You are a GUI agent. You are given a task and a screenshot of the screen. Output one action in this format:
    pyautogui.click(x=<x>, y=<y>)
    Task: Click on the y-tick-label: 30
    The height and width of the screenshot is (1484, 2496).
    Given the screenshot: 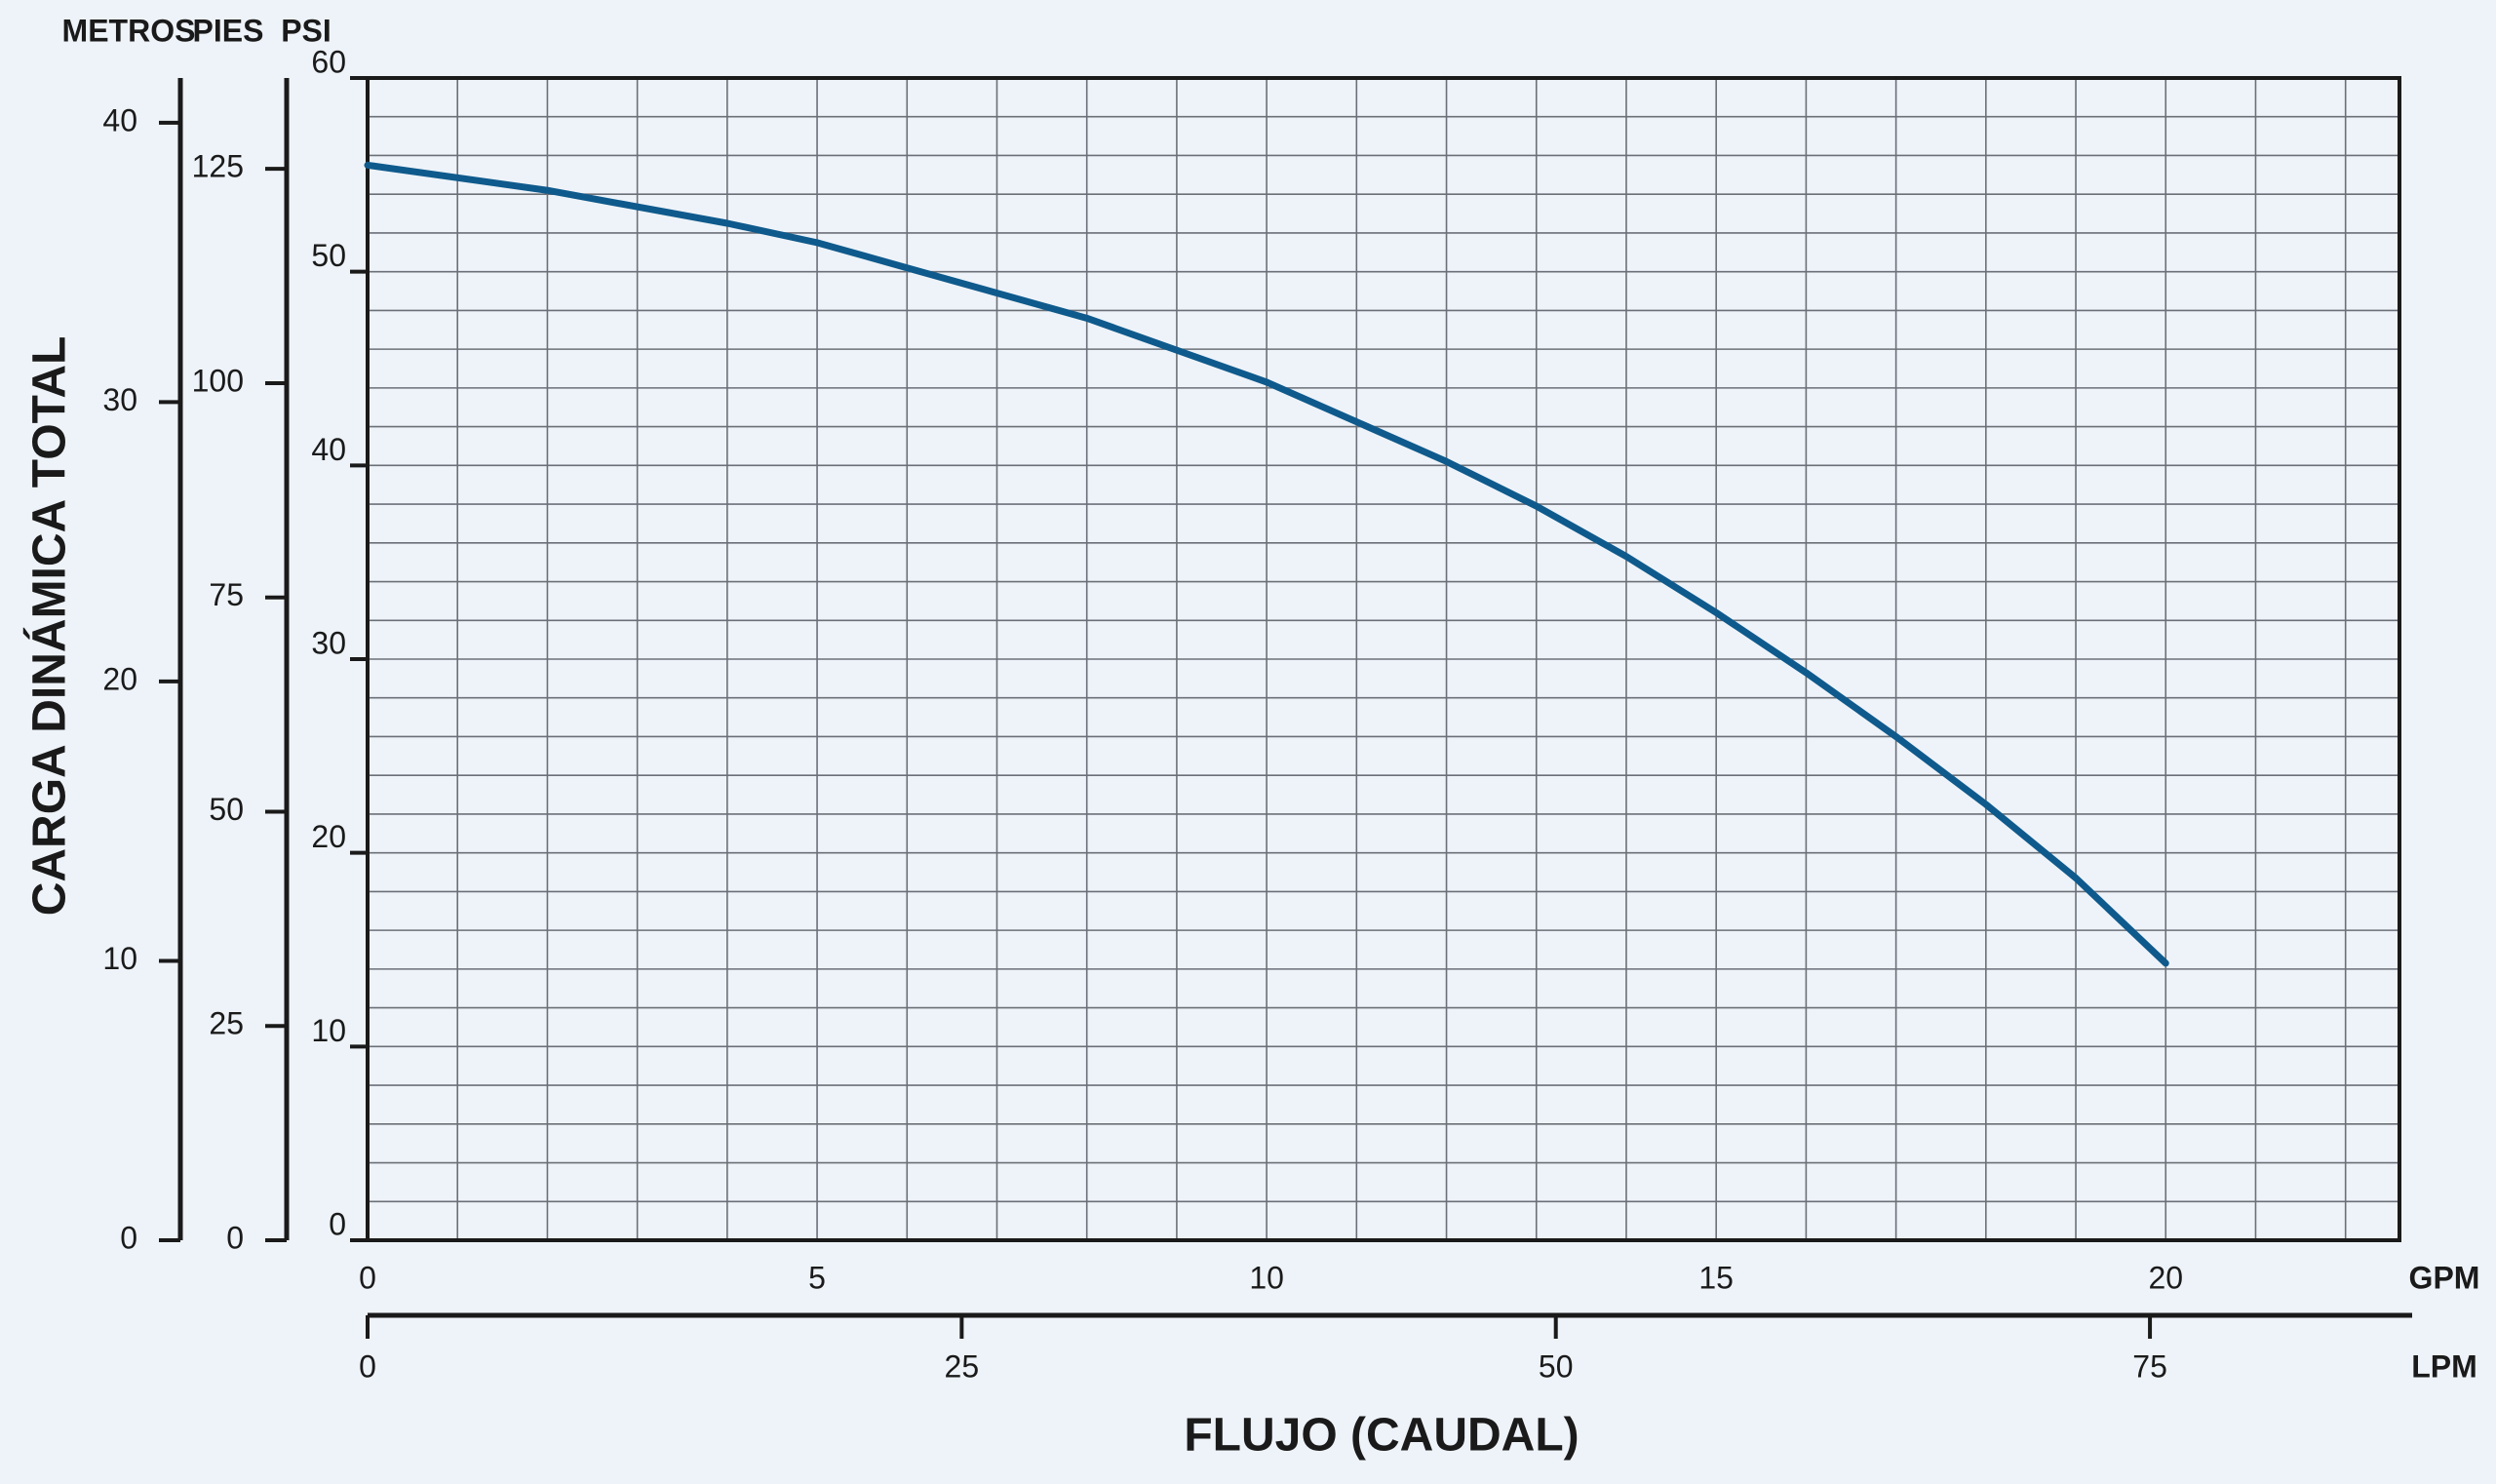 What is the action you would take?
    pyautogui.click(x=328, y=642)
    